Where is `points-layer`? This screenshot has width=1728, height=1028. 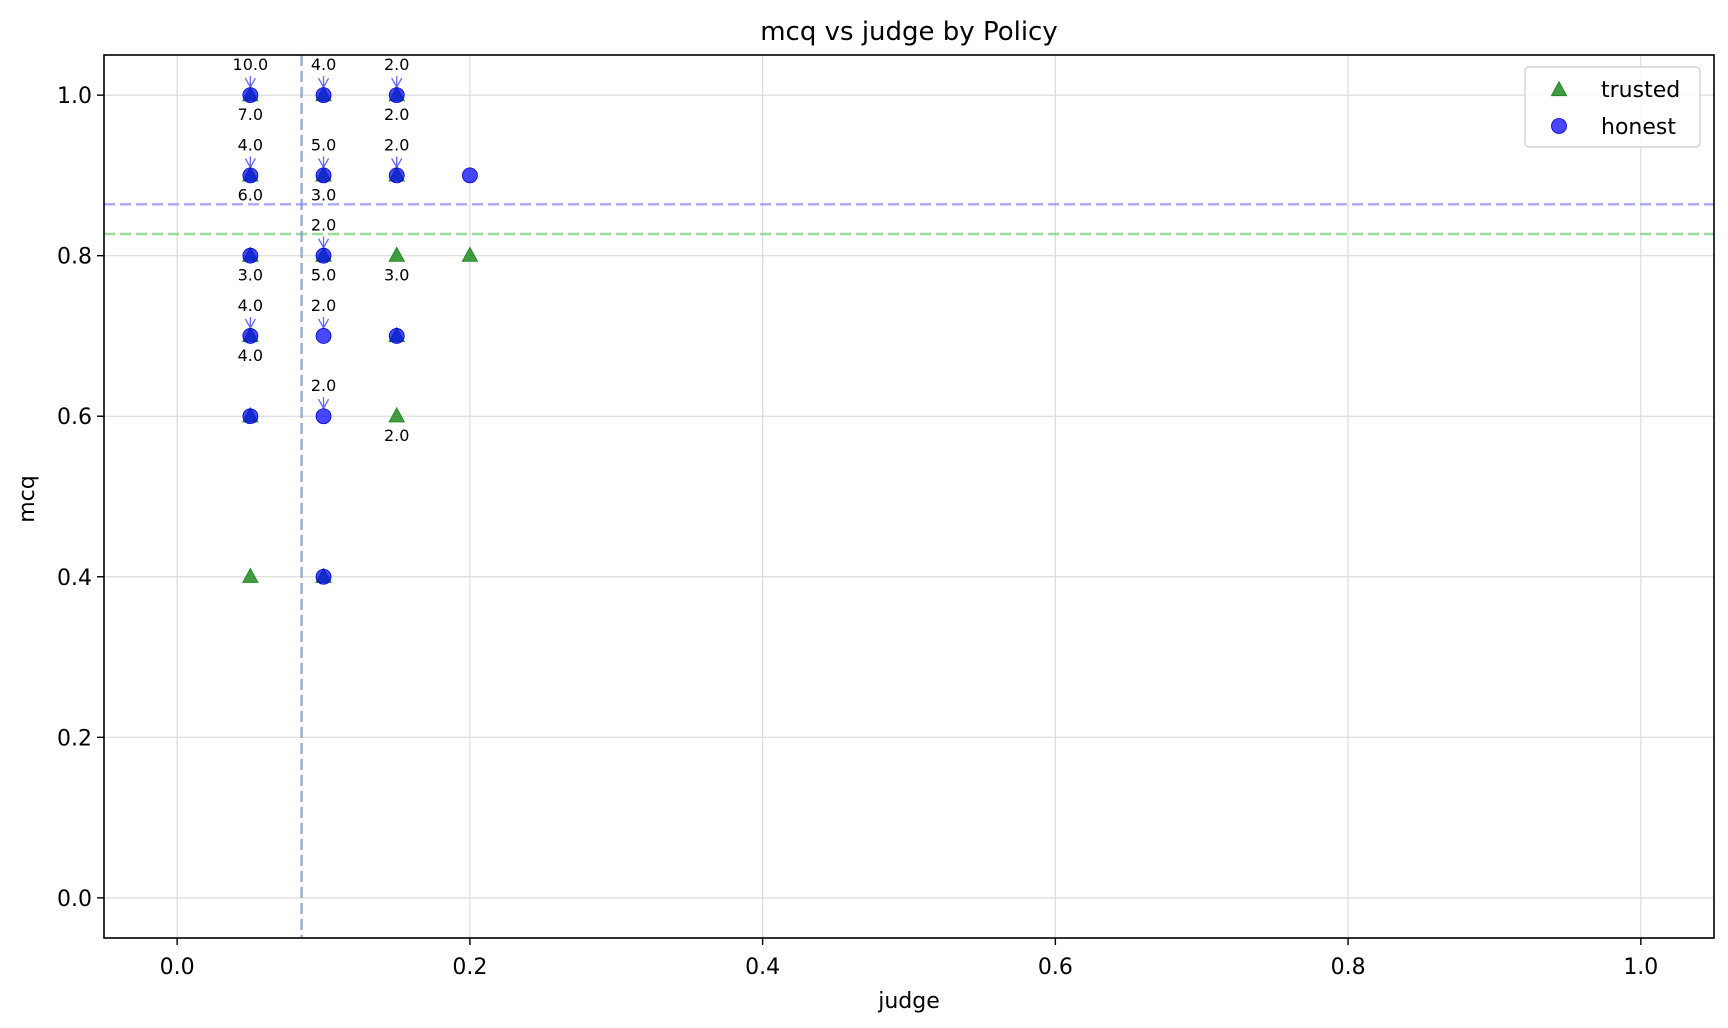 points-layer is located at coordinates (360, 335).